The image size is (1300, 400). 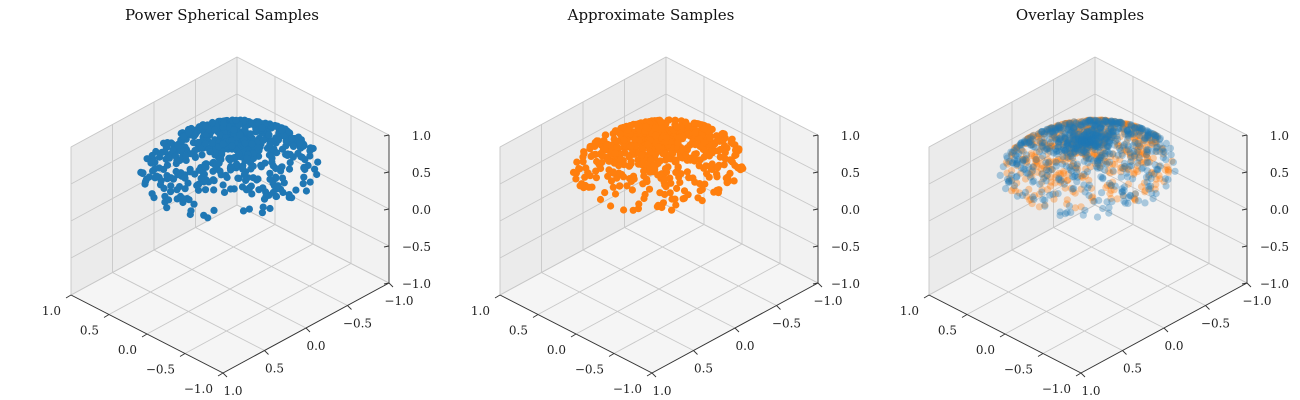 What do you see at coordinates (909, 311) in the screenshot?
I see `x-tick-label: 1.0` at bounding box center [909, 311].